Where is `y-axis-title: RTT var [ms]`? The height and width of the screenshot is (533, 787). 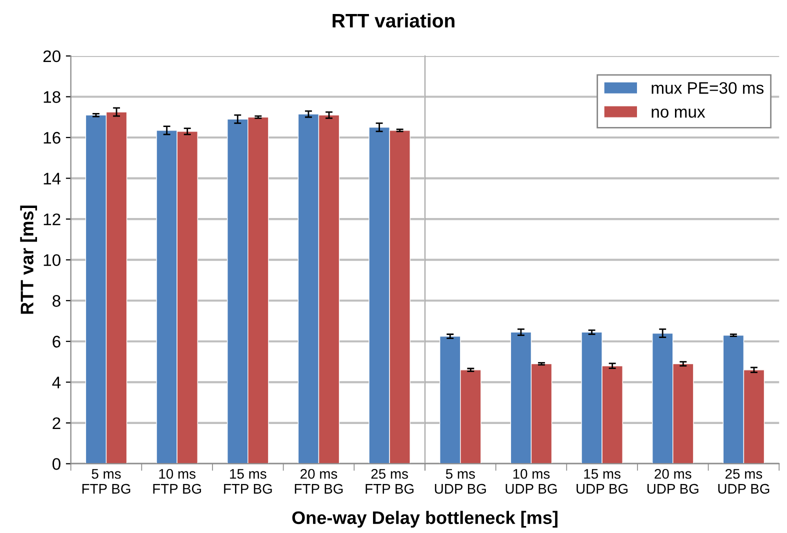 y-axis-title: RTT var [ms] is located at coordinates (29, 260).